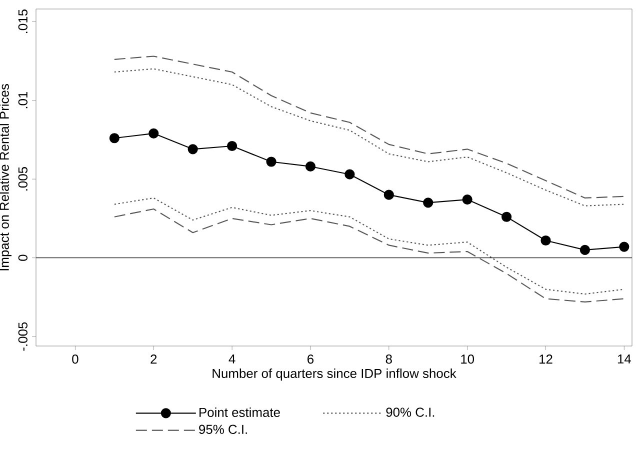 This screenshot has width=641, height=452. What do you see at coordinates (75, 359) in the screenshot?
I see `x-tick-label: 0` at bounding box center [75, 359].